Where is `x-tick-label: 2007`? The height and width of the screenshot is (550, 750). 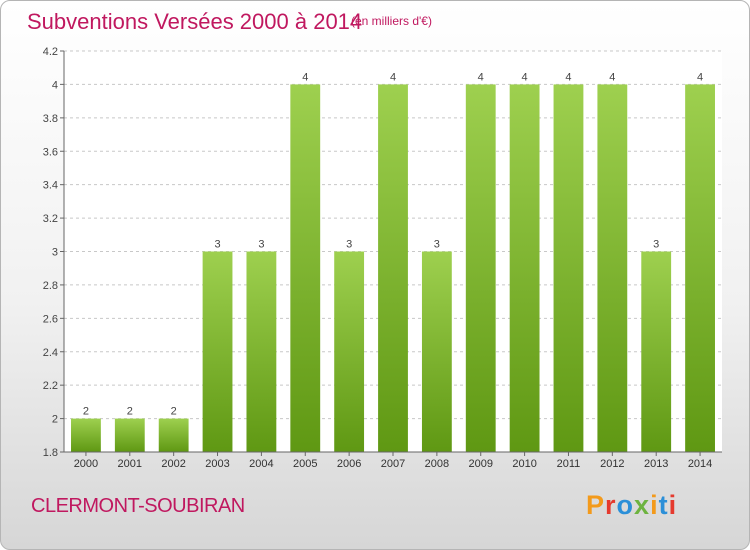
x-tick-label: 2007 is located at coordinates (393, 464).